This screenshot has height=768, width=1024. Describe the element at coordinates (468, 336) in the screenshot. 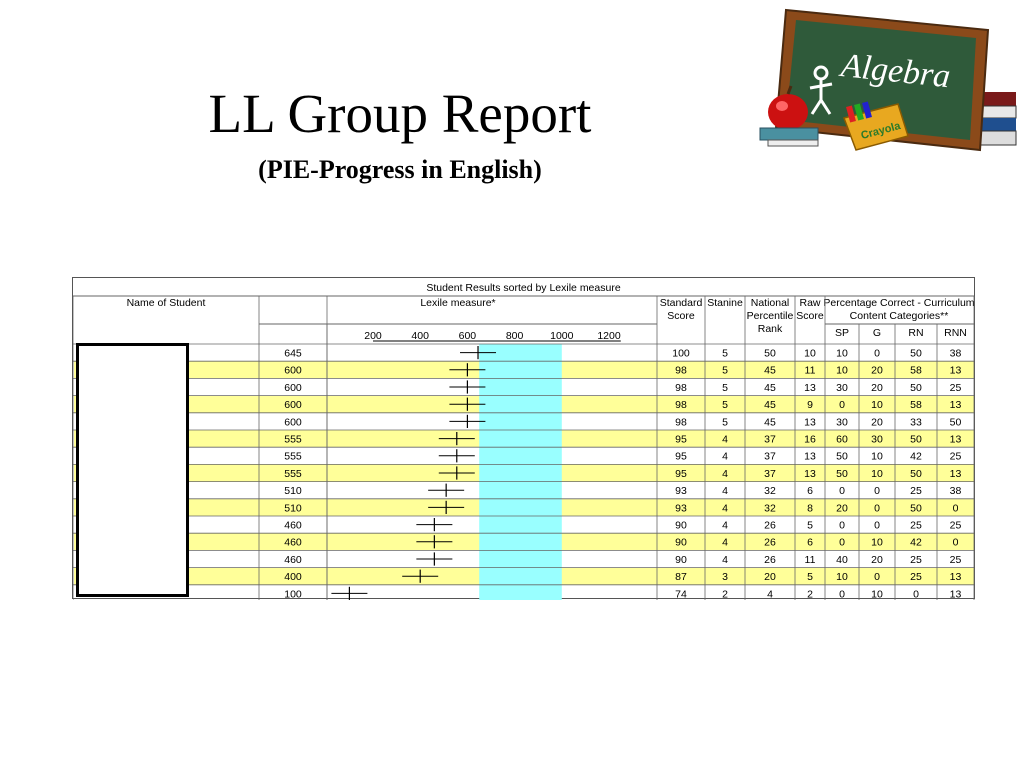

I see `lexile-scale-label: 600` at that location.